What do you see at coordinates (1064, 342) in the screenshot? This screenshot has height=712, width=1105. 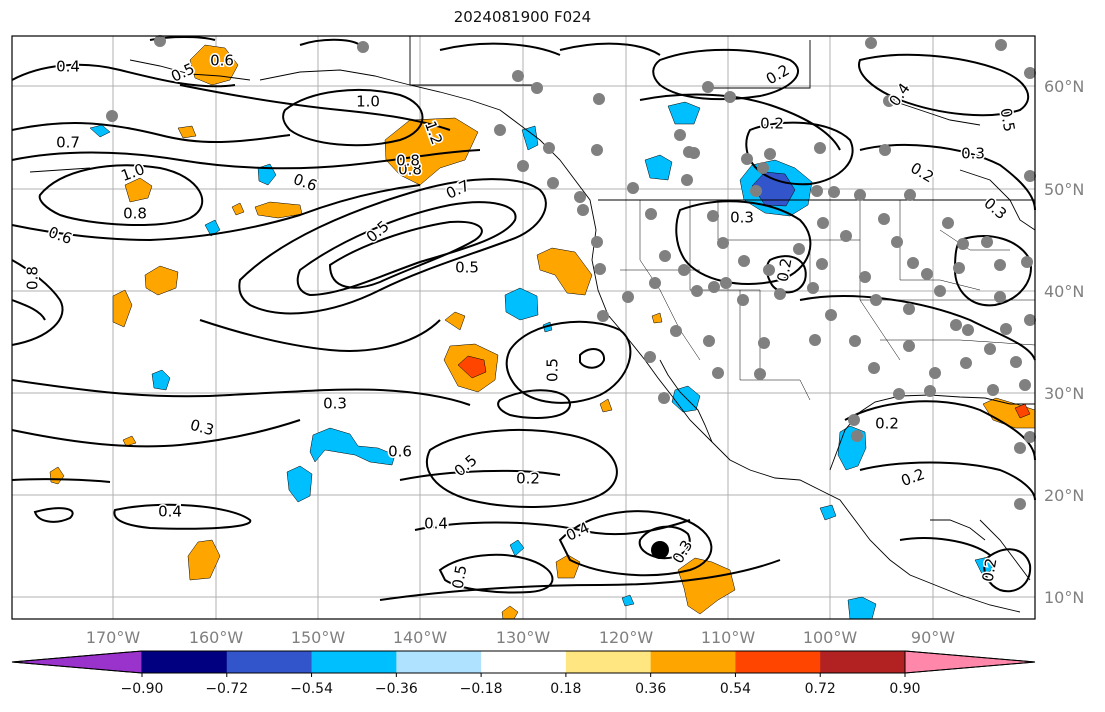 I see `lat-tick-labels: 60°N 50°N 40°N 30°N 20°N 10°N` at bounding box center [1064, 342].